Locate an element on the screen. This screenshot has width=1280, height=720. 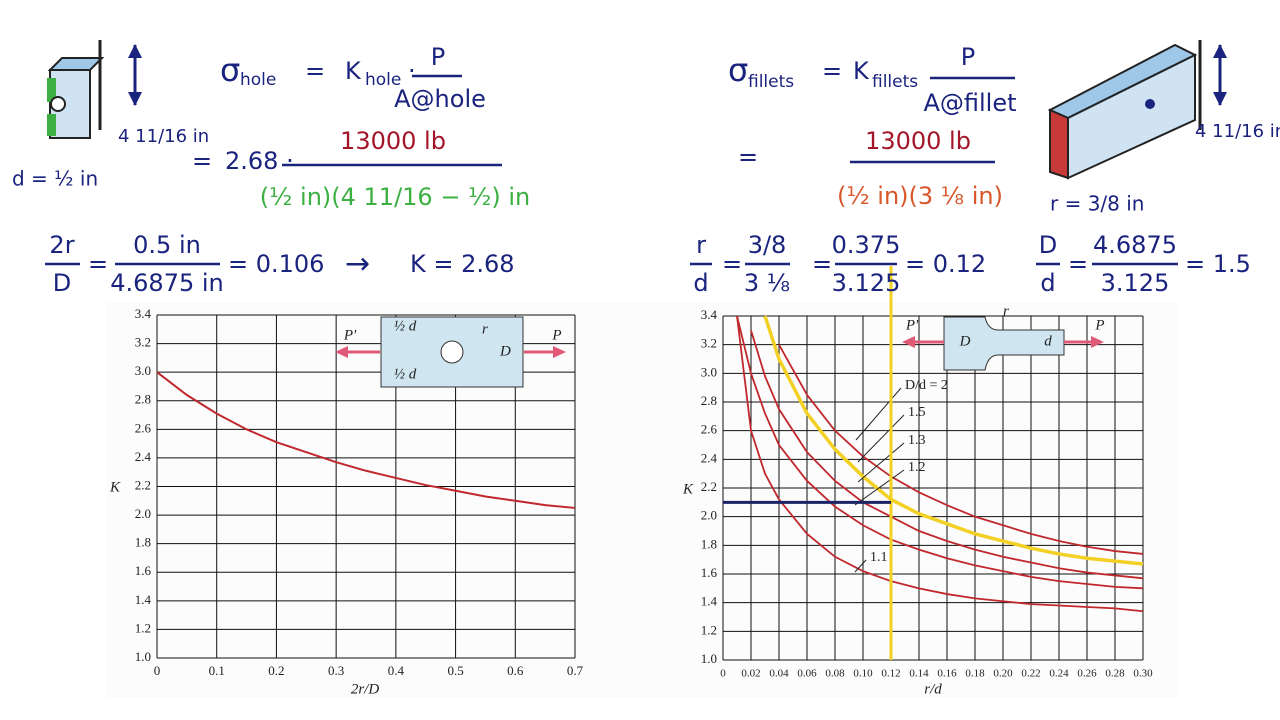
x-tick-label: 0.5 is located at coordinates (455, 670).